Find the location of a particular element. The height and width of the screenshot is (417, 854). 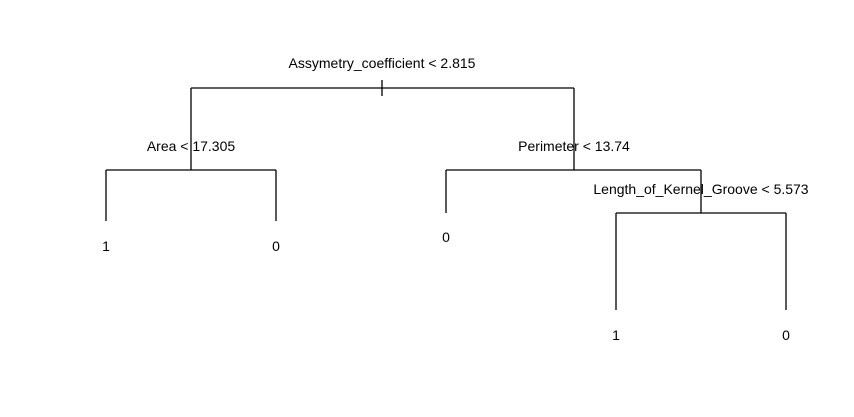

leaf-groove-left: 1 is located at coordinates (616, 335).